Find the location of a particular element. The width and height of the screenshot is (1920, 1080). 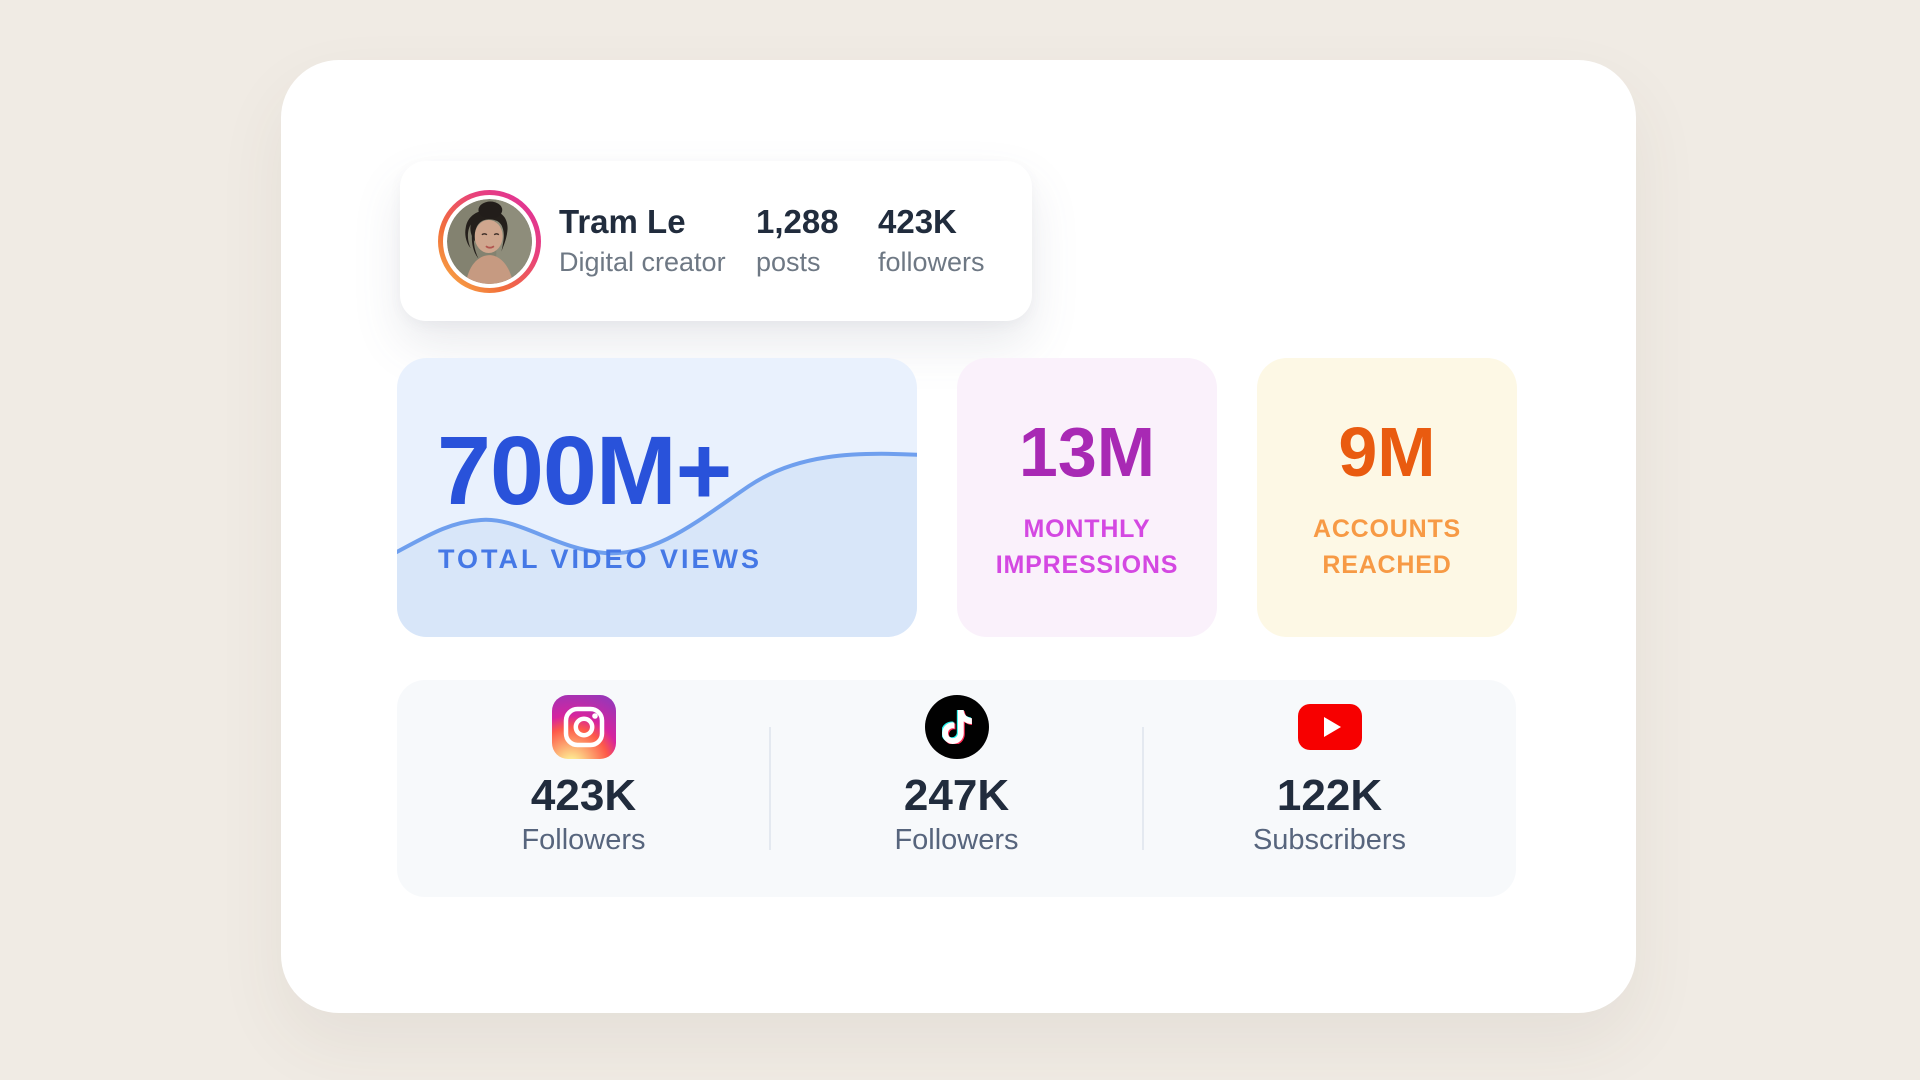

social-stats-card: 423K Followers 247K Followers is located at coordinates (956, 788).